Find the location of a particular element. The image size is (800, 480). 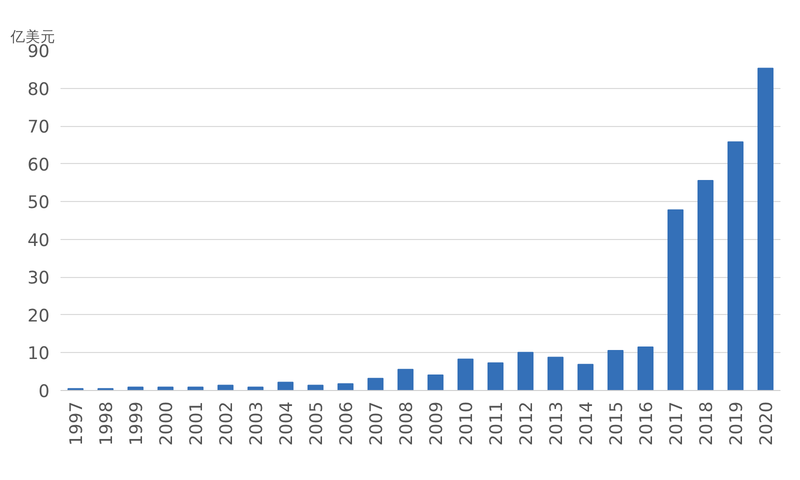

x-tick-label: 2011 is located at coordinates (497, 423).